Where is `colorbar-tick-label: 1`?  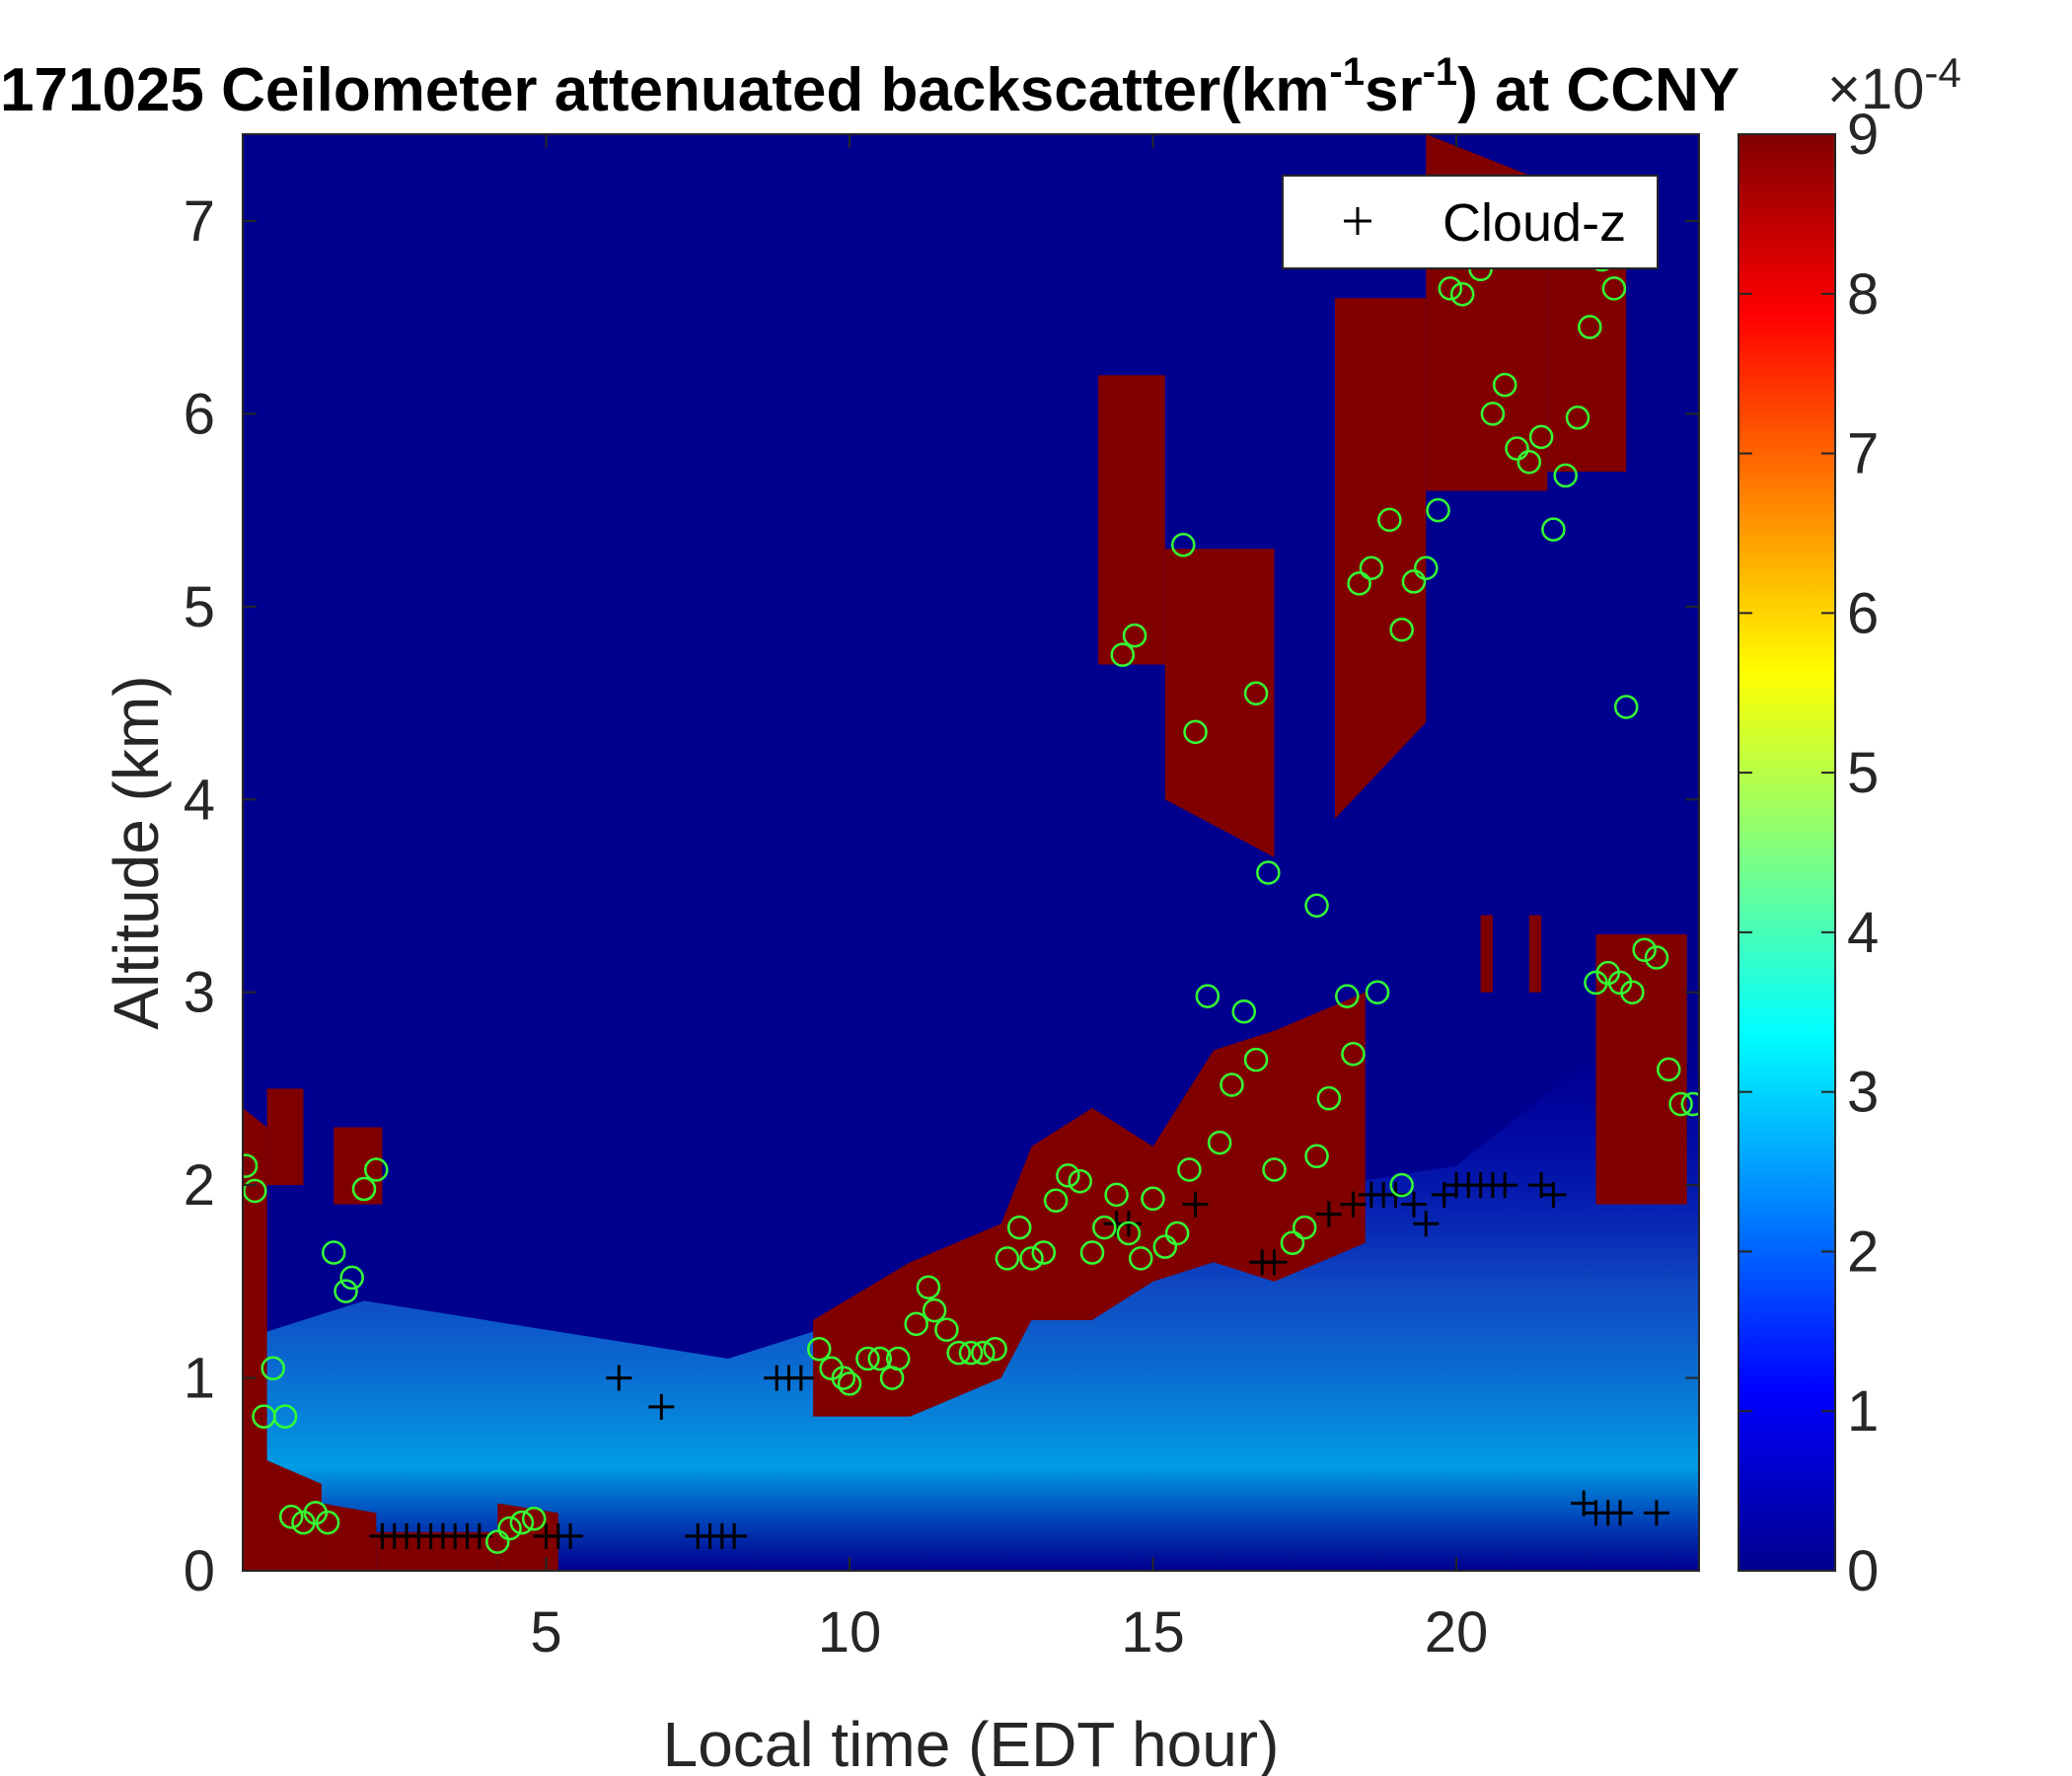
colorbar-tick-label: 1 is located at coordinates (1863, 1411).